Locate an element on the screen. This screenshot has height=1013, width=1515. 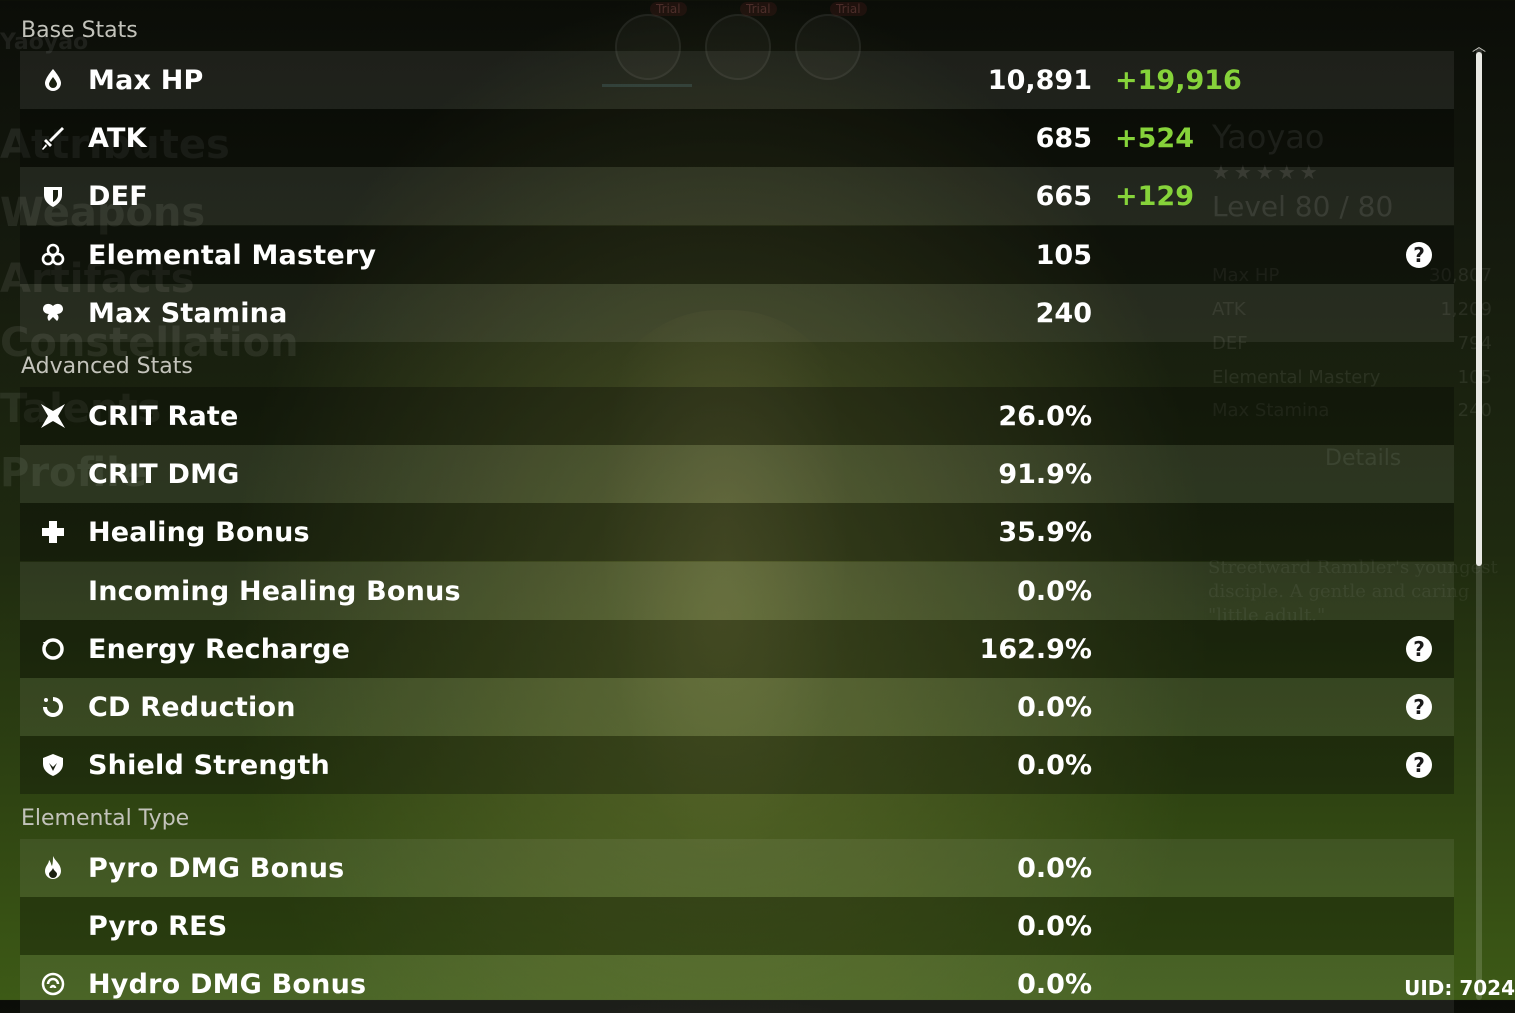
stamina-icon is located at coordinates (53, 313).